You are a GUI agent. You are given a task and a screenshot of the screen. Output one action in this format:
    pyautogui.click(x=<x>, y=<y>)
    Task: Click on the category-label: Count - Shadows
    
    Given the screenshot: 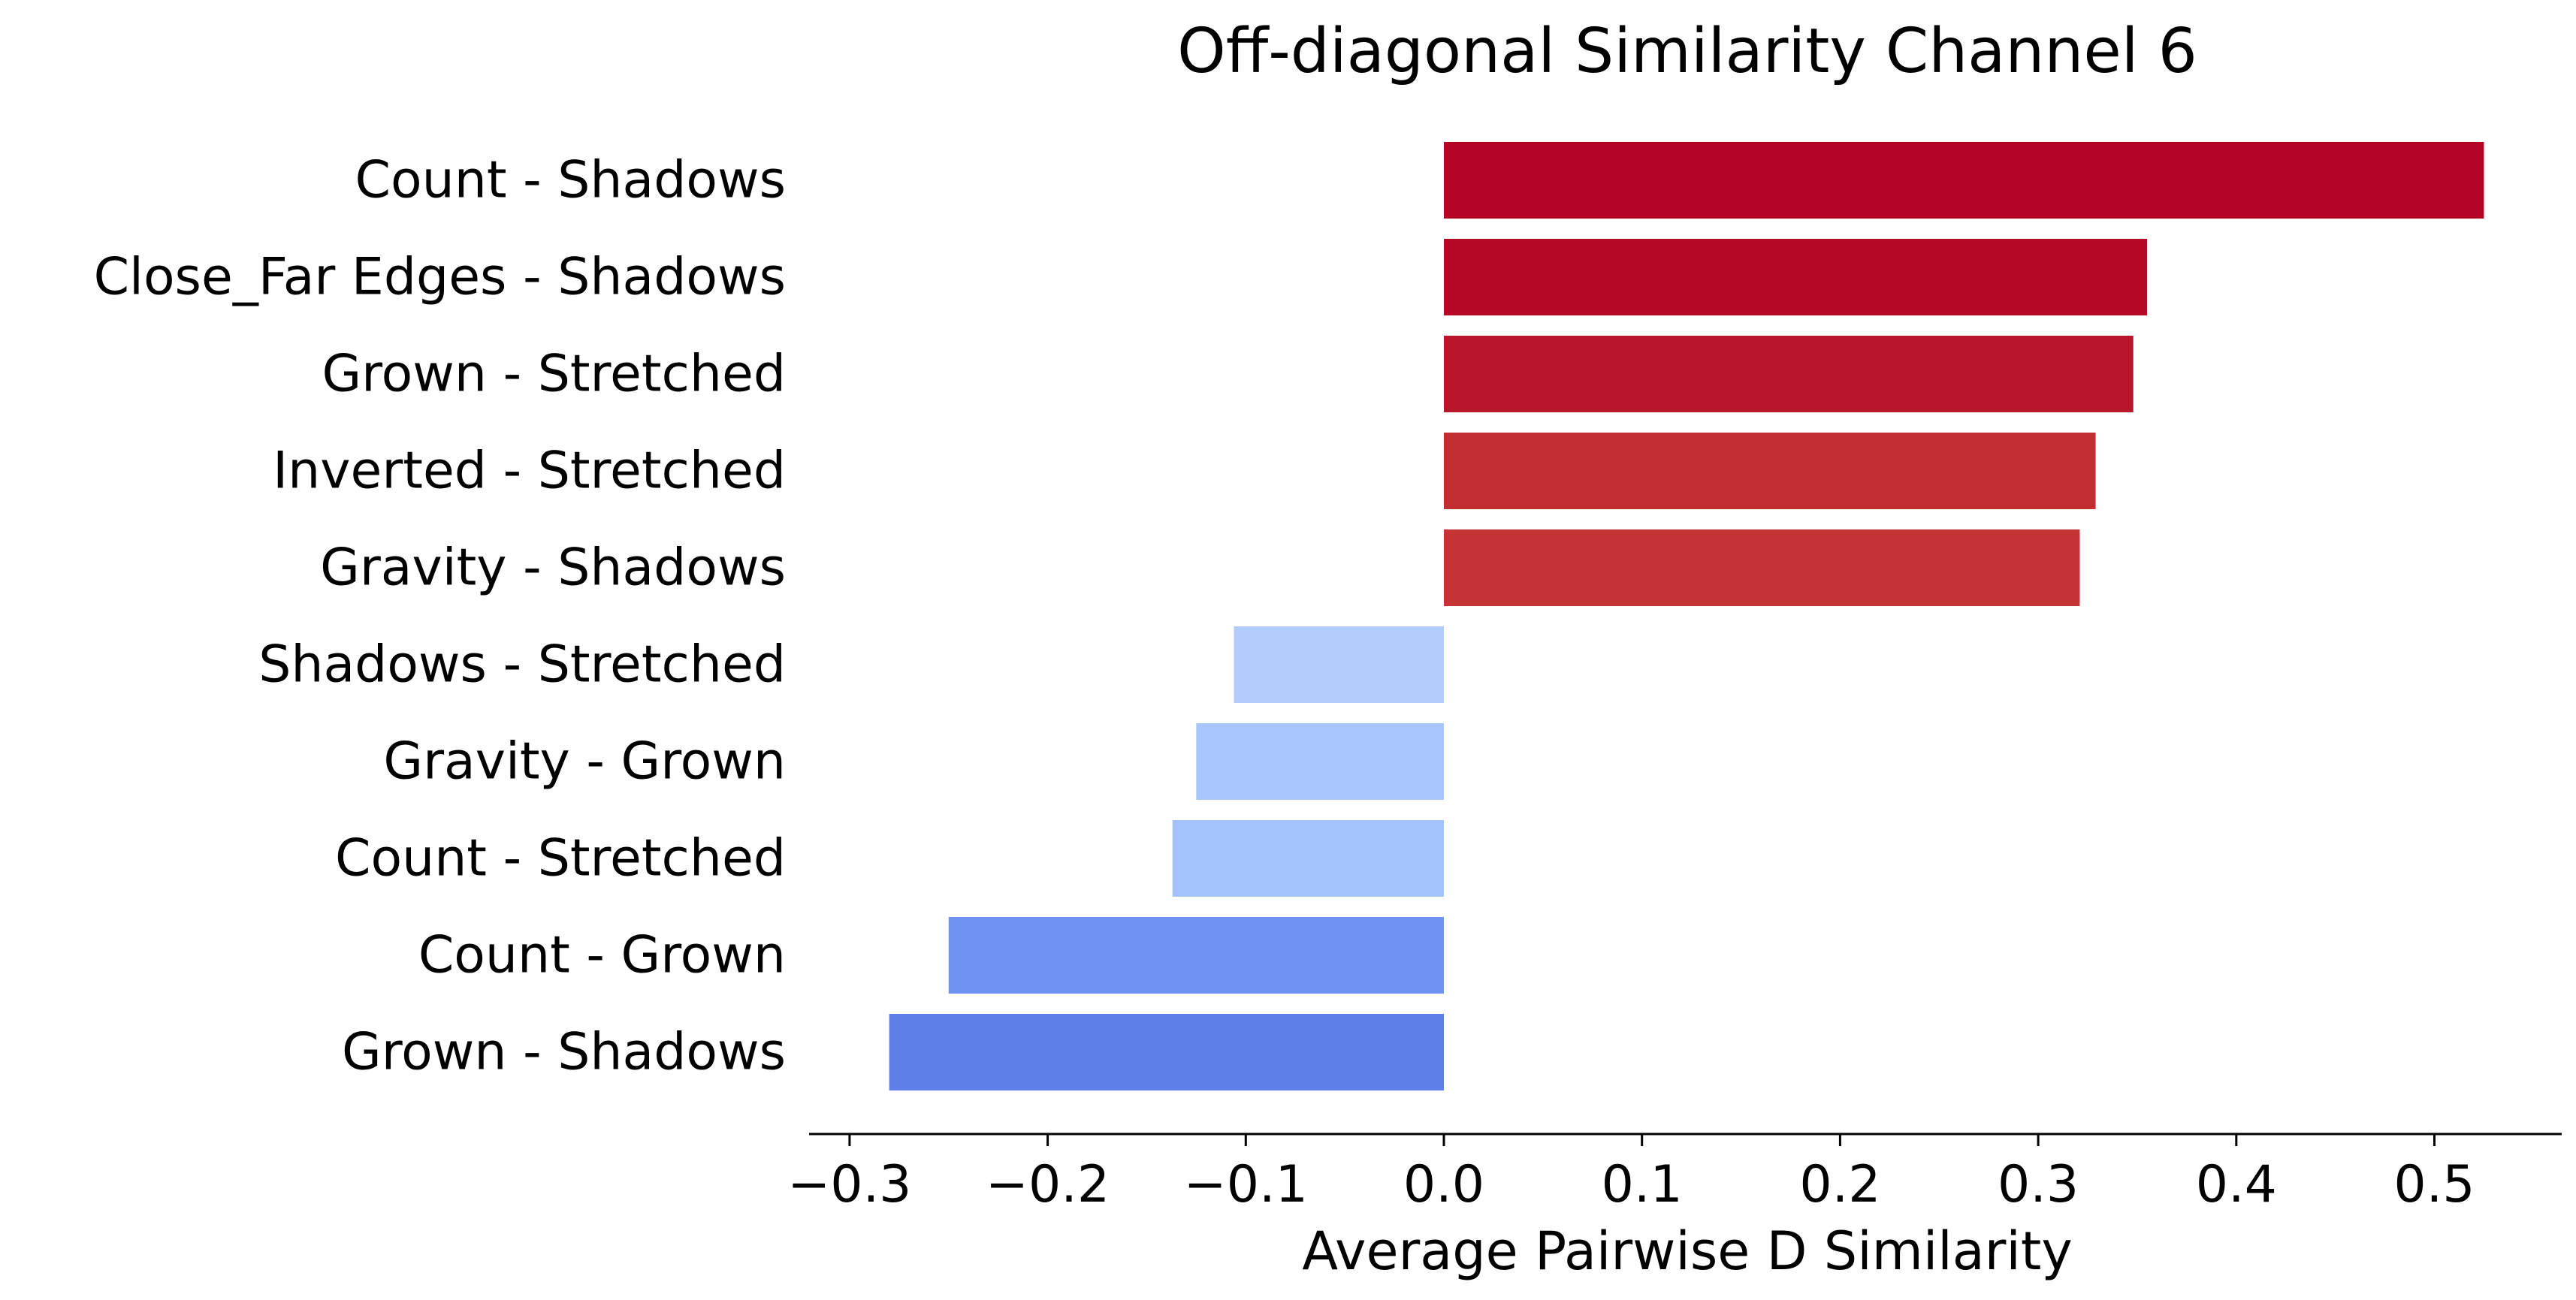 What is the action you would take?
    pyautogui.click(x=570, y=180)
    